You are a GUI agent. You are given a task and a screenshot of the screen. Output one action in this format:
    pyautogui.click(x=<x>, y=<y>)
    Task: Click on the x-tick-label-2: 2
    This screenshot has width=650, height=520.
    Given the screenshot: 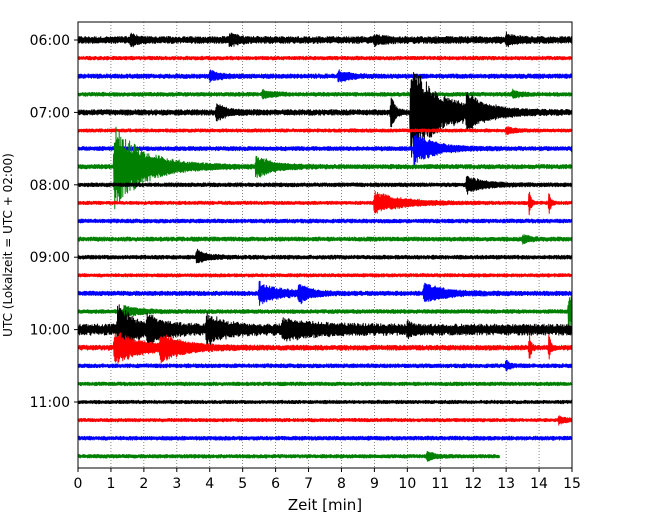 What is the action you would take?
    pyautogui.click(x=143, y=484)
    